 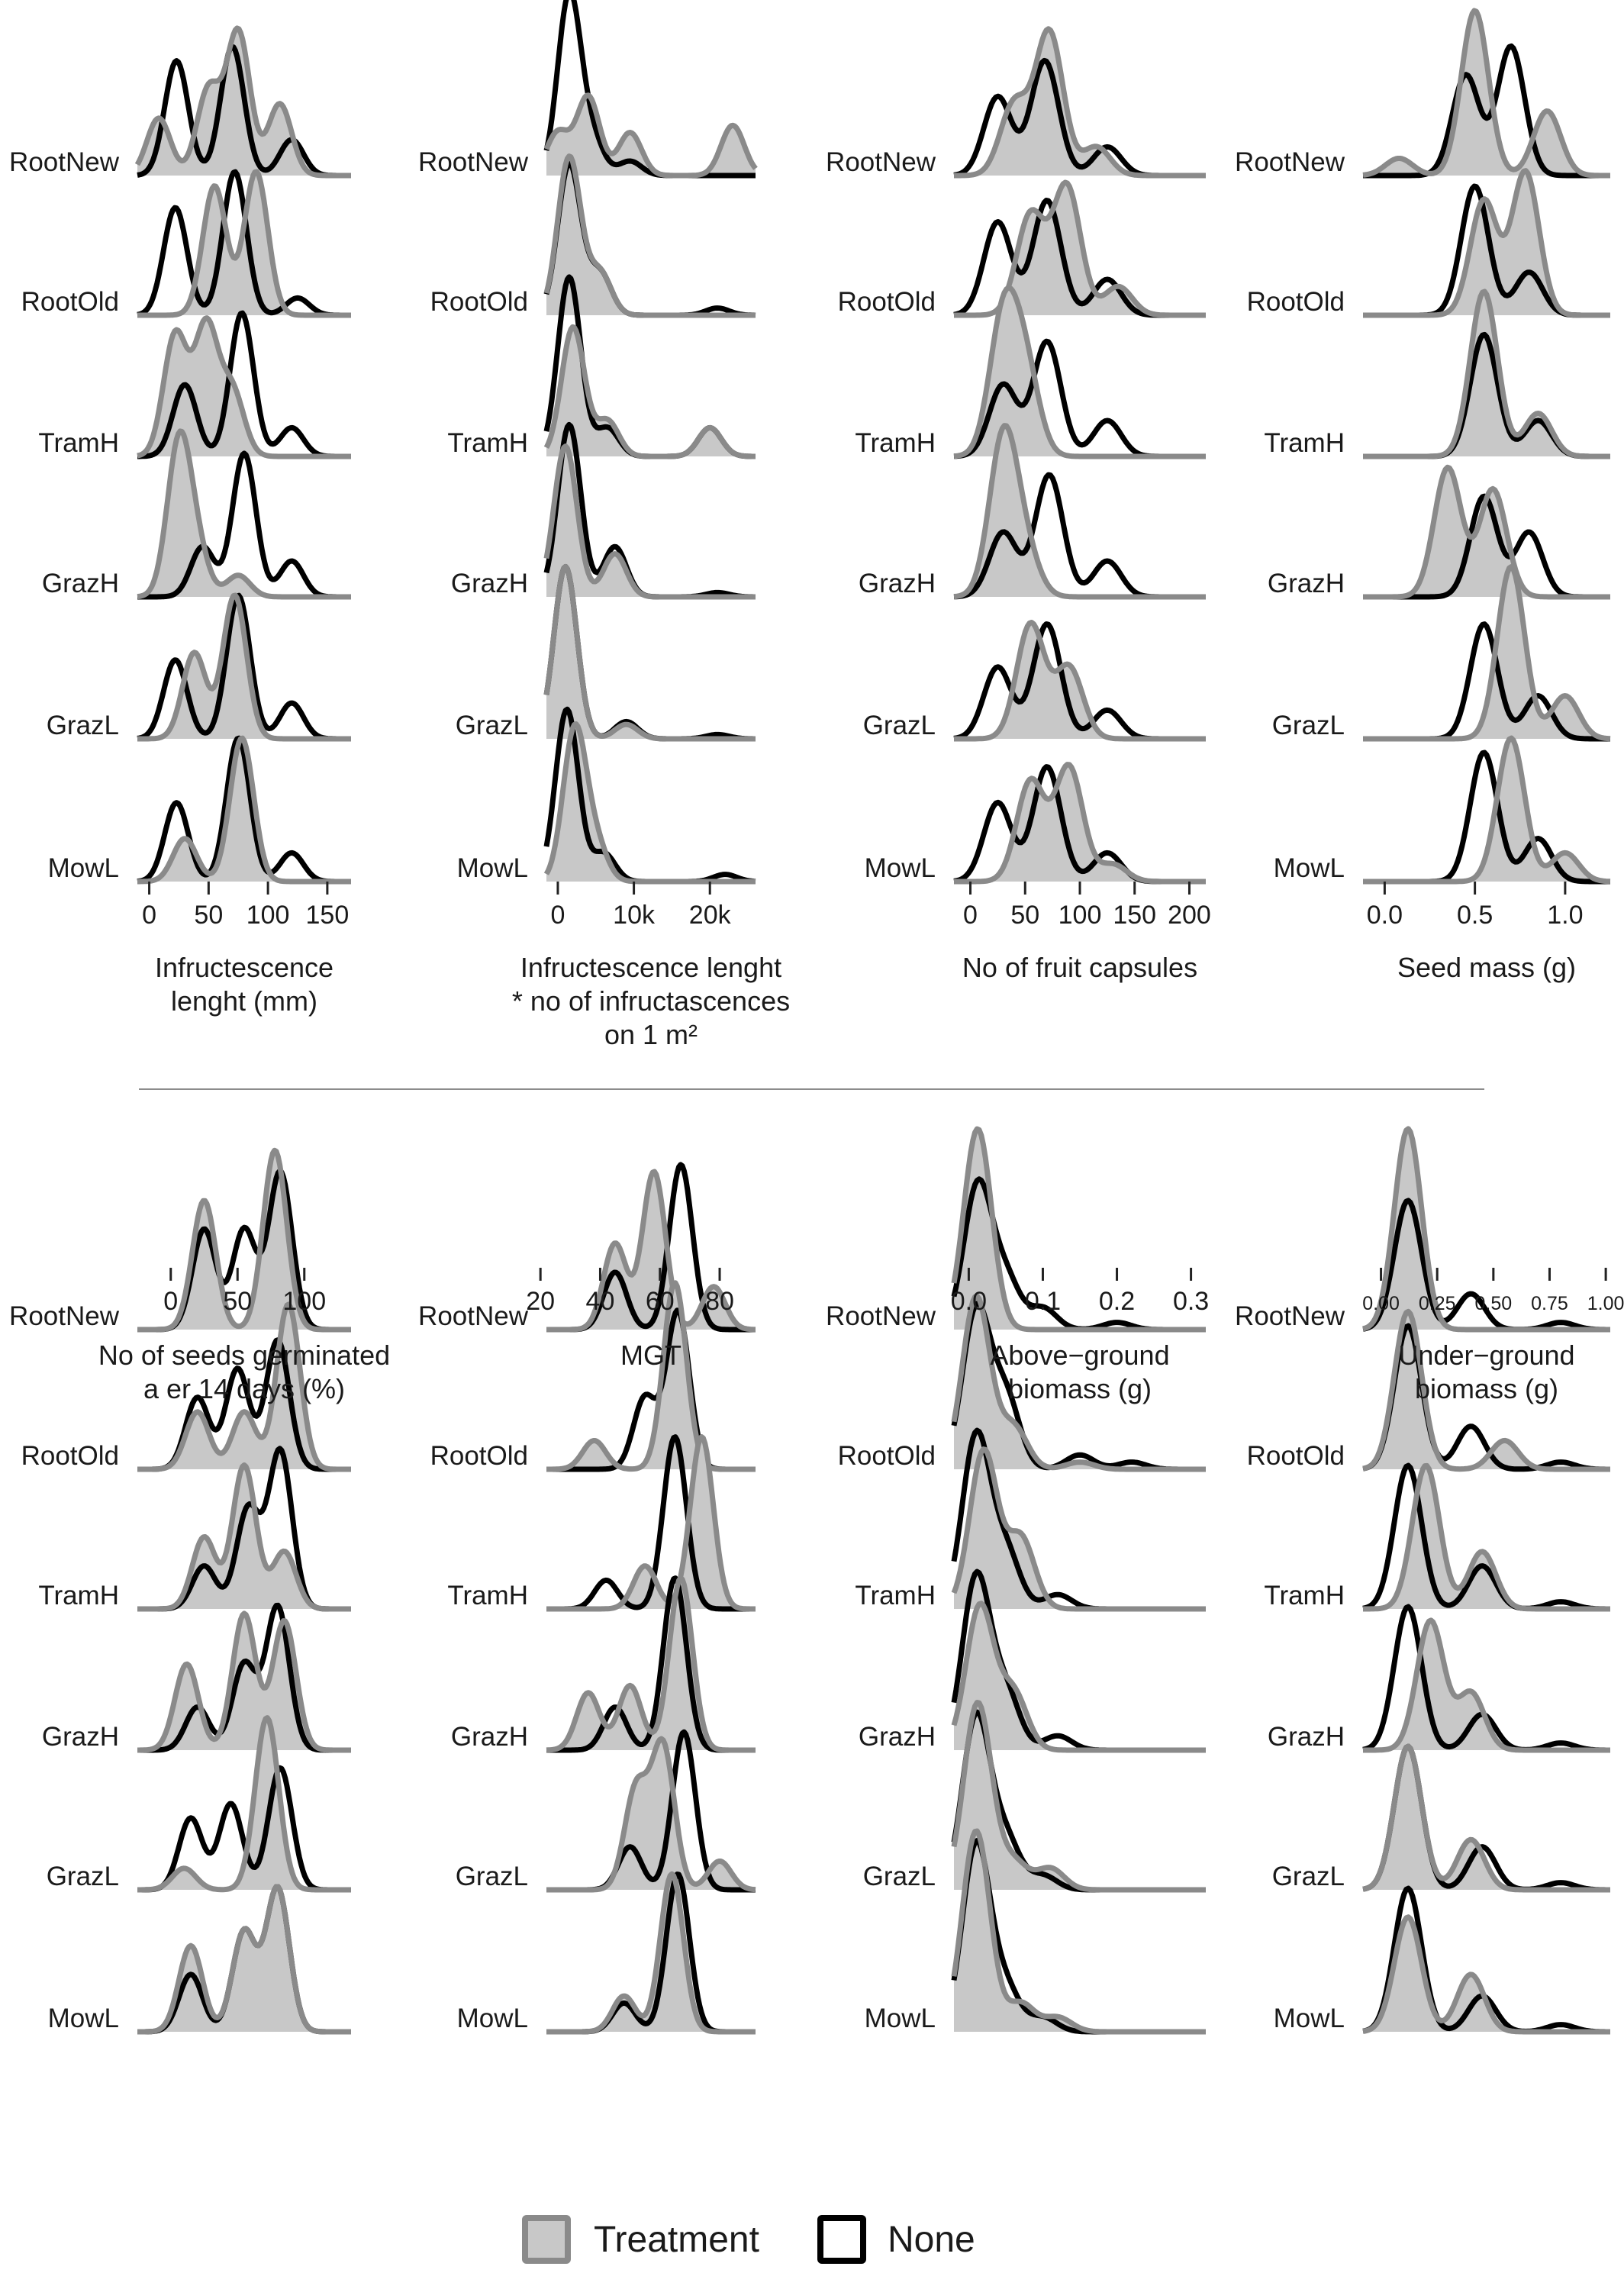 What do you see at coordinates (1087, 906) in the screenshot?
I see `x-axis: 0 50 100 150 200` at bounding box center [1087, 906].